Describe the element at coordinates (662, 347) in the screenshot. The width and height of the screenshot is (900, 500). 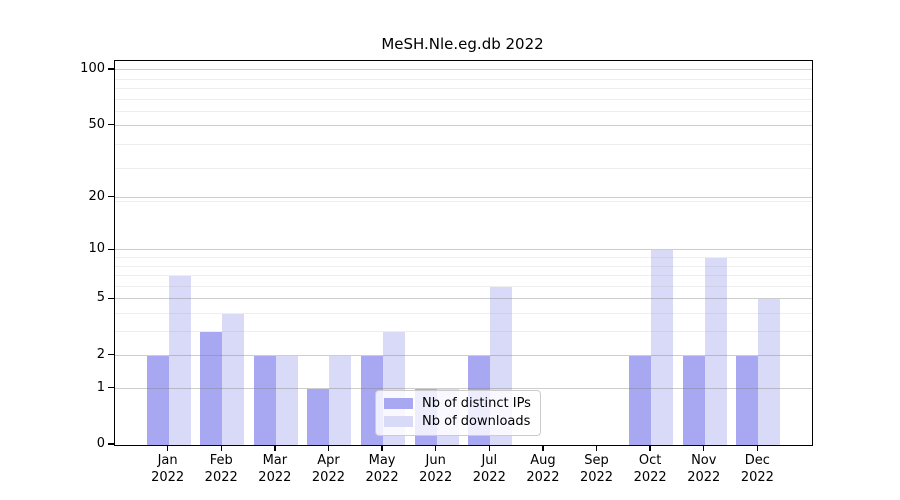
I see `bar-downloads-oct` at that location.